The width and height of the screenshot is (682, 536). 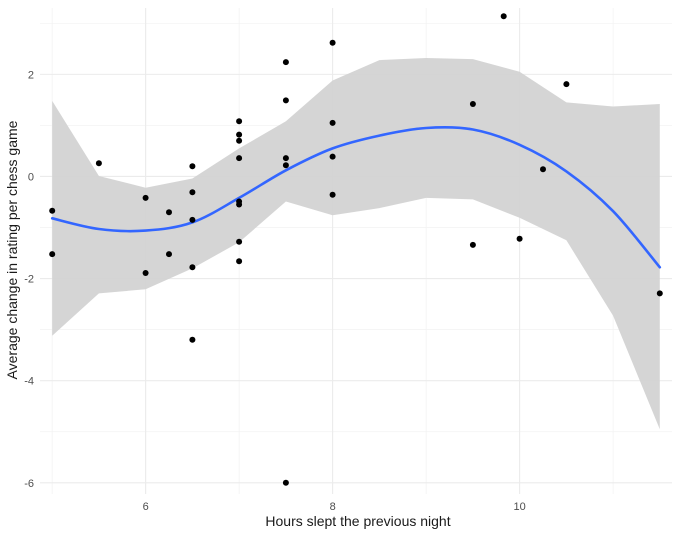 I want to click on x-tick-label: 6, so click(x=146, y=507).